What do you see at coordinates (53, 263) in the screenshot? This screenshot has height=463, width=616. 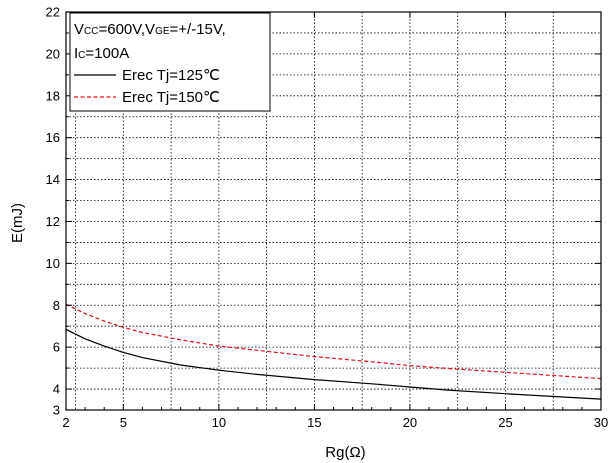 I see `y-tick-label: 10` at bounding box center [53, 263].